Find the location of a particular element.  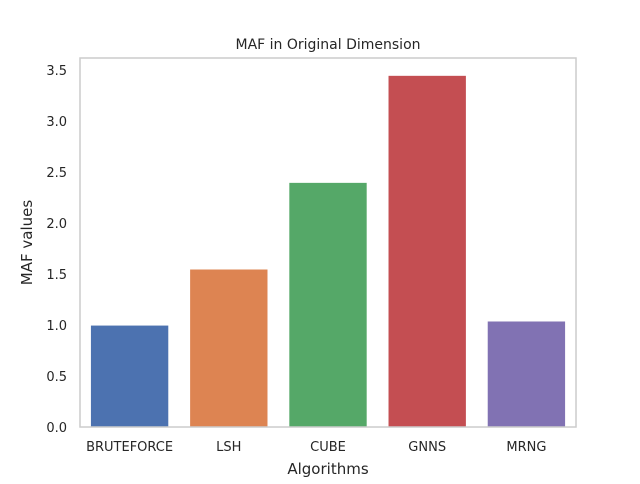

x-tick-label-cube: CUBE is located at coordinates (328, 447).